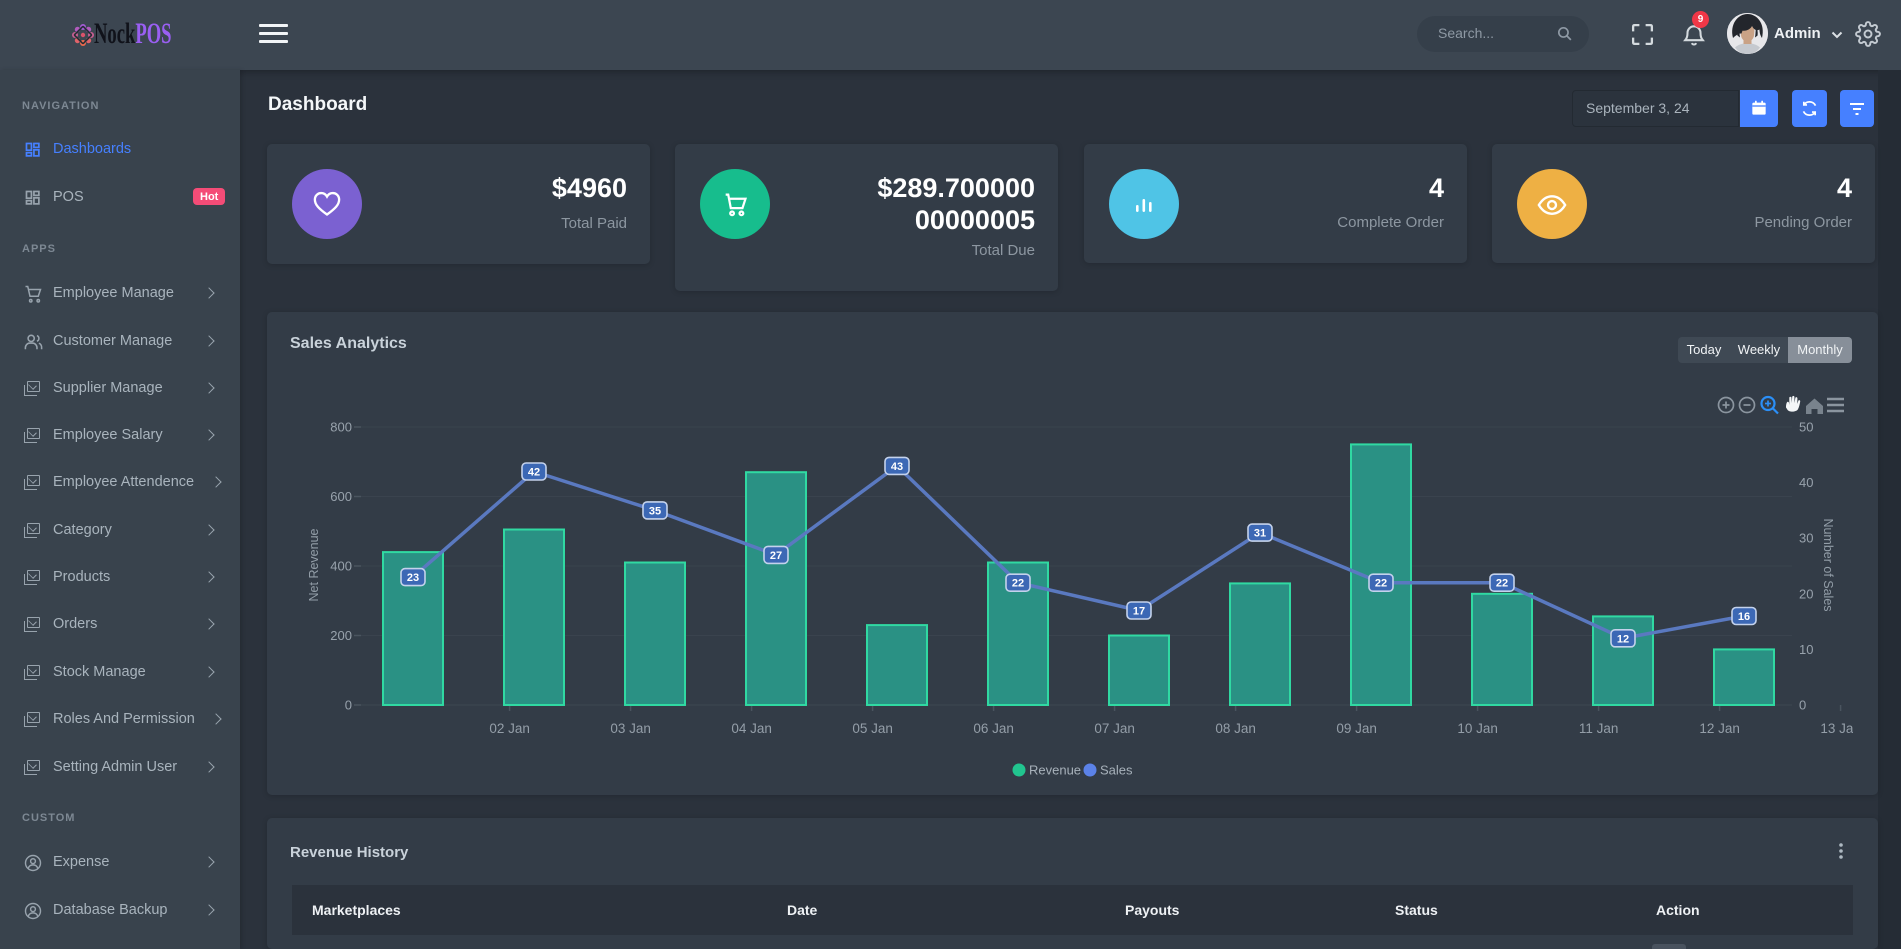  Describe the element at coordinates (1806, 649) in the screenshot. I see `svg-text: 10` at that location.